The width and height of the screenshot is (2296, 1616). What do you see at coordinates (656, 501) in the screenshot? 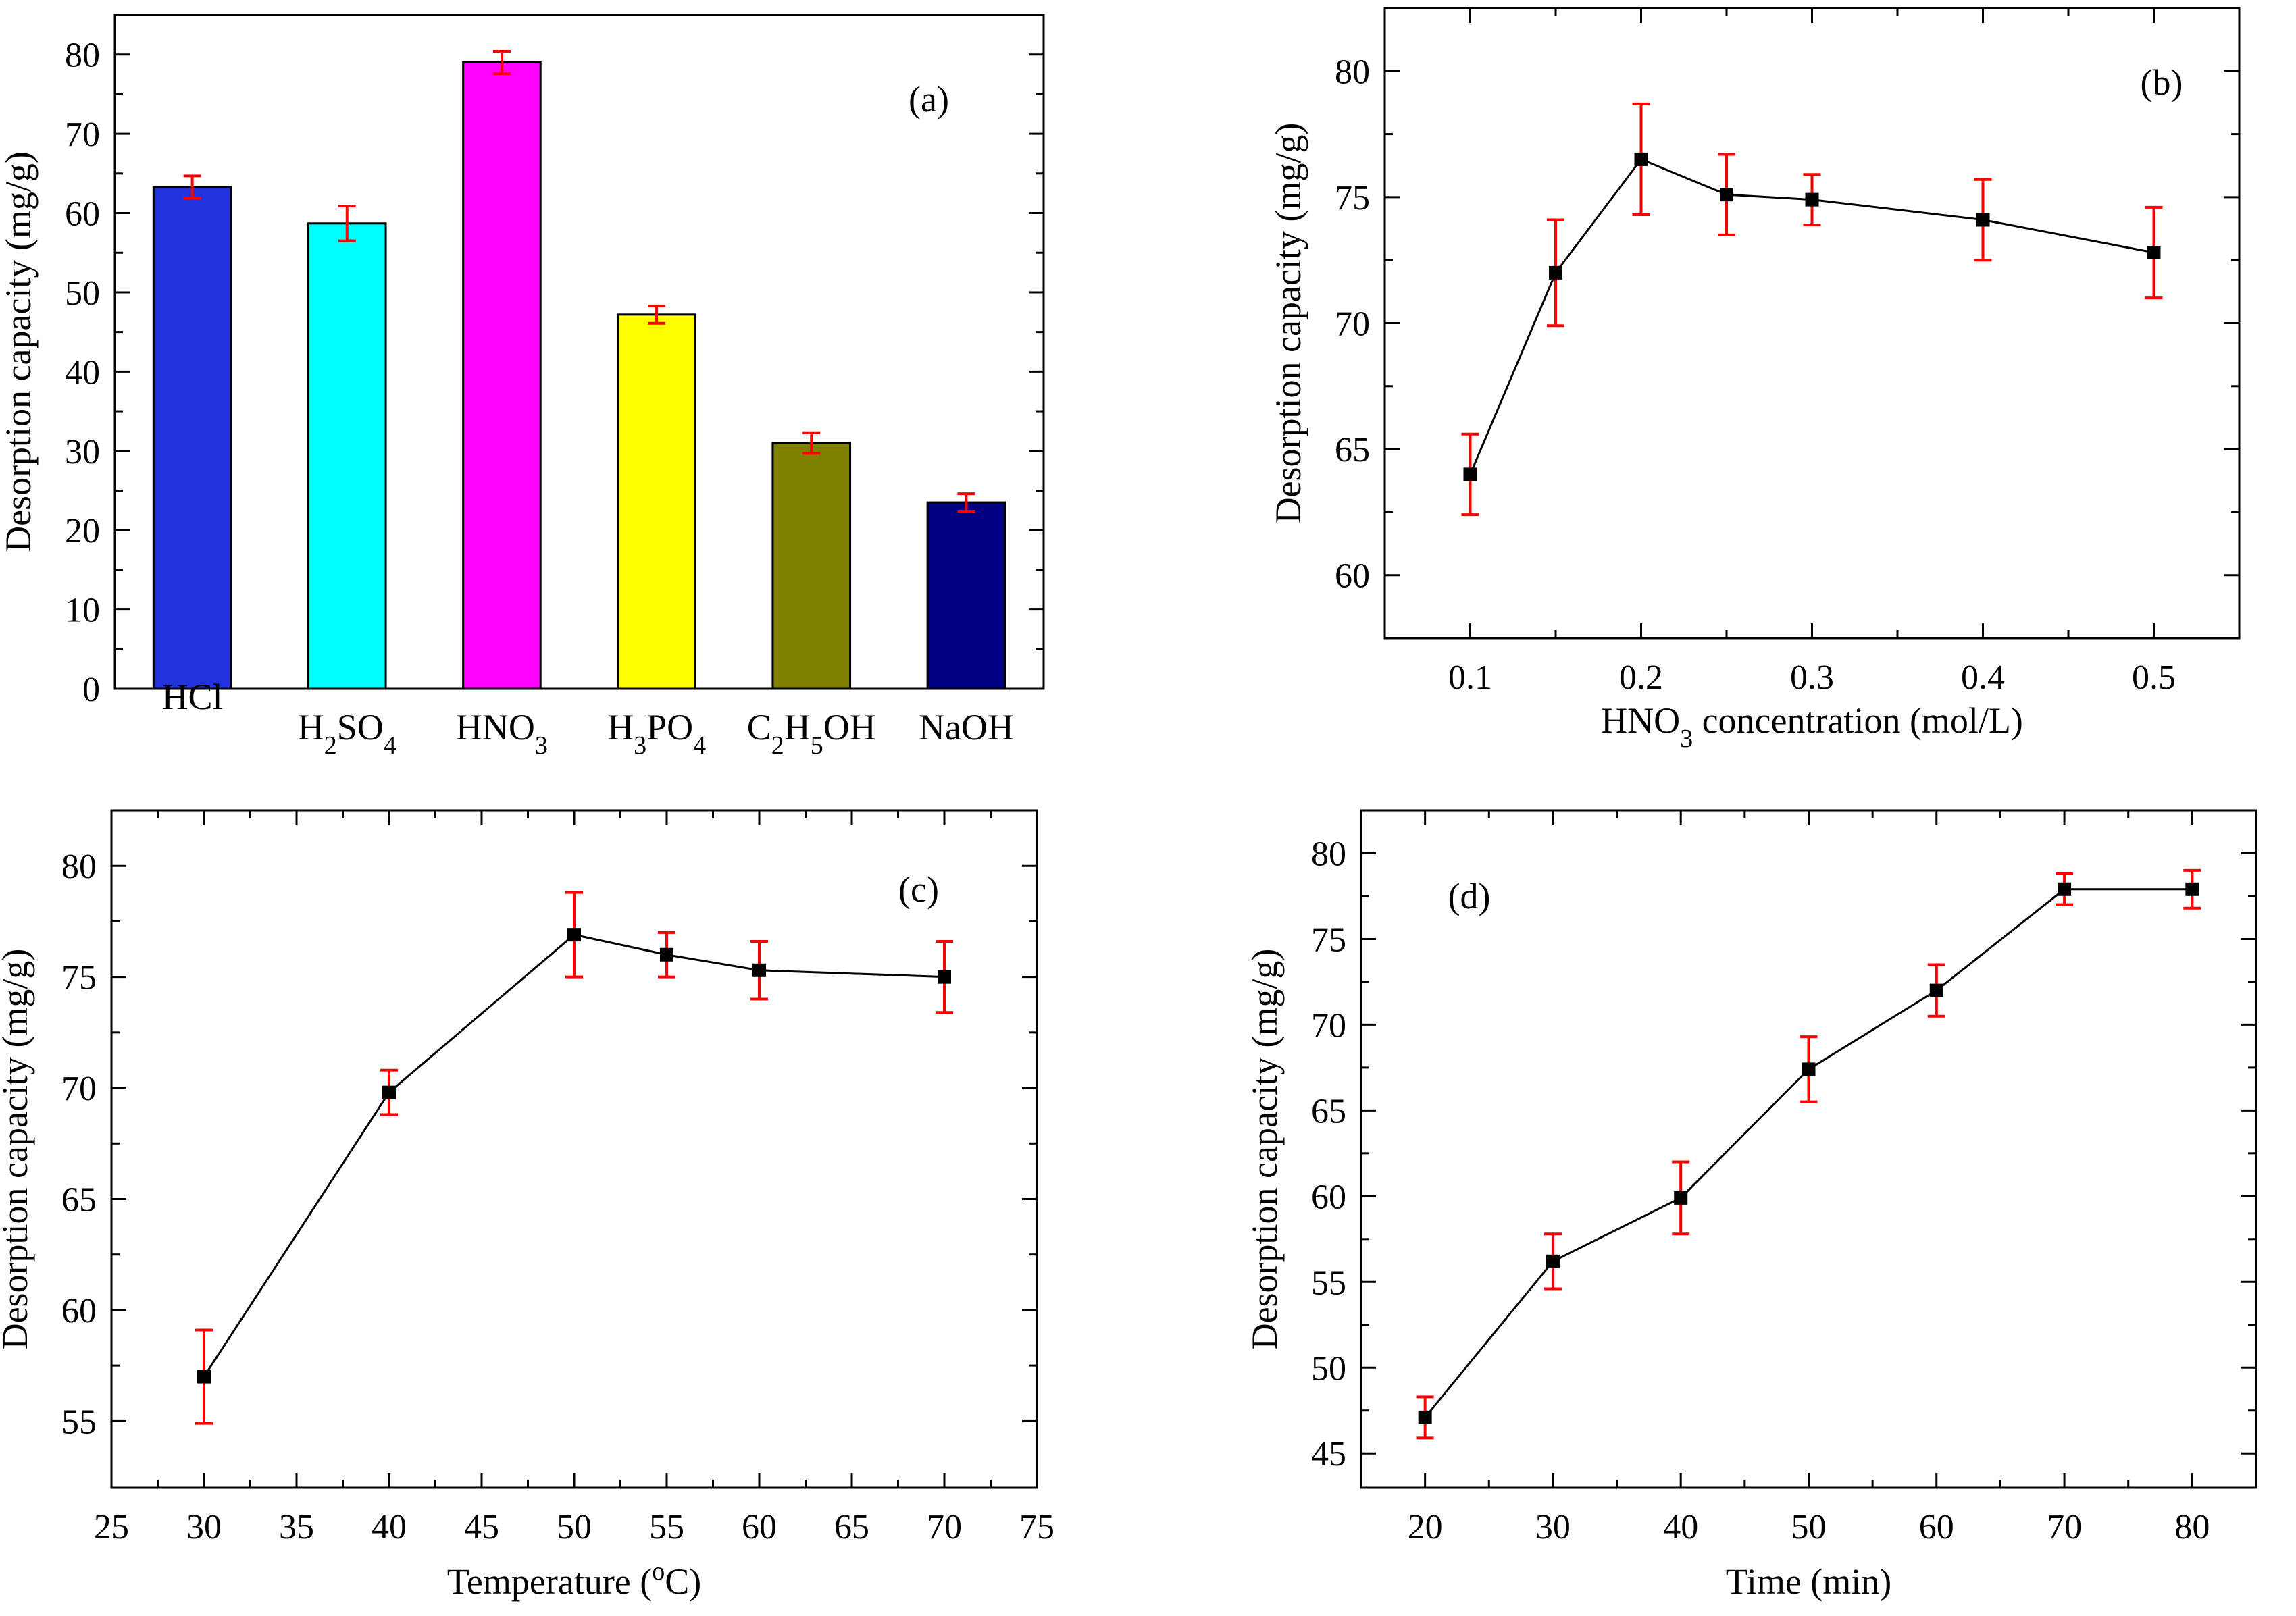
I see `bar-h3po4` at bounding box center [656, 501].